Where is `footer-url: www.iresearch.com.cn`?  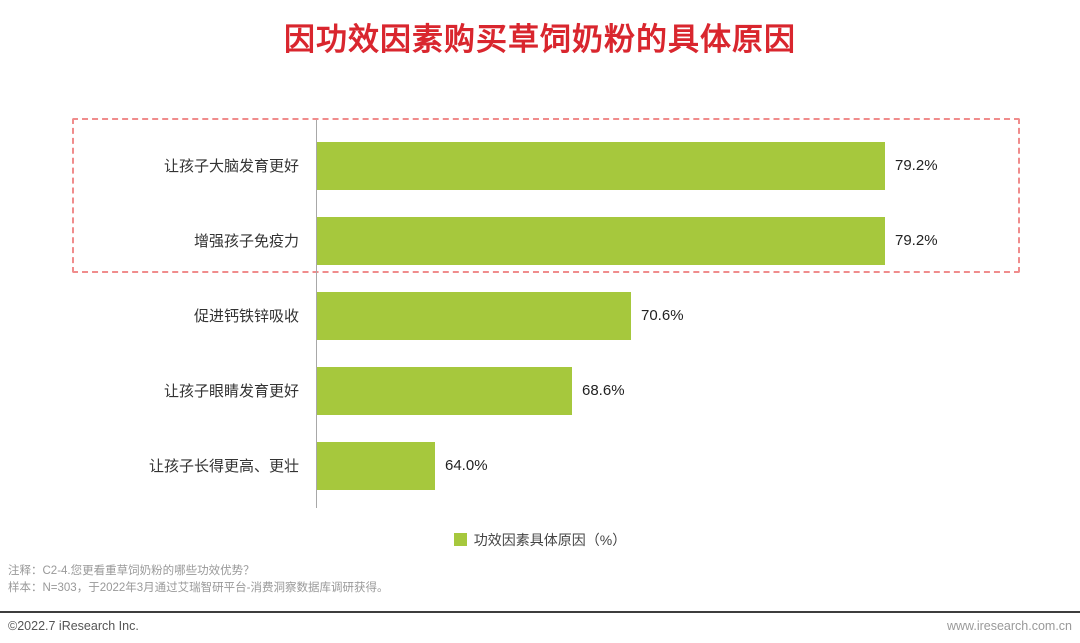 footer-url: www.iresearch.com.cn is located at coordinates (1009, 626).